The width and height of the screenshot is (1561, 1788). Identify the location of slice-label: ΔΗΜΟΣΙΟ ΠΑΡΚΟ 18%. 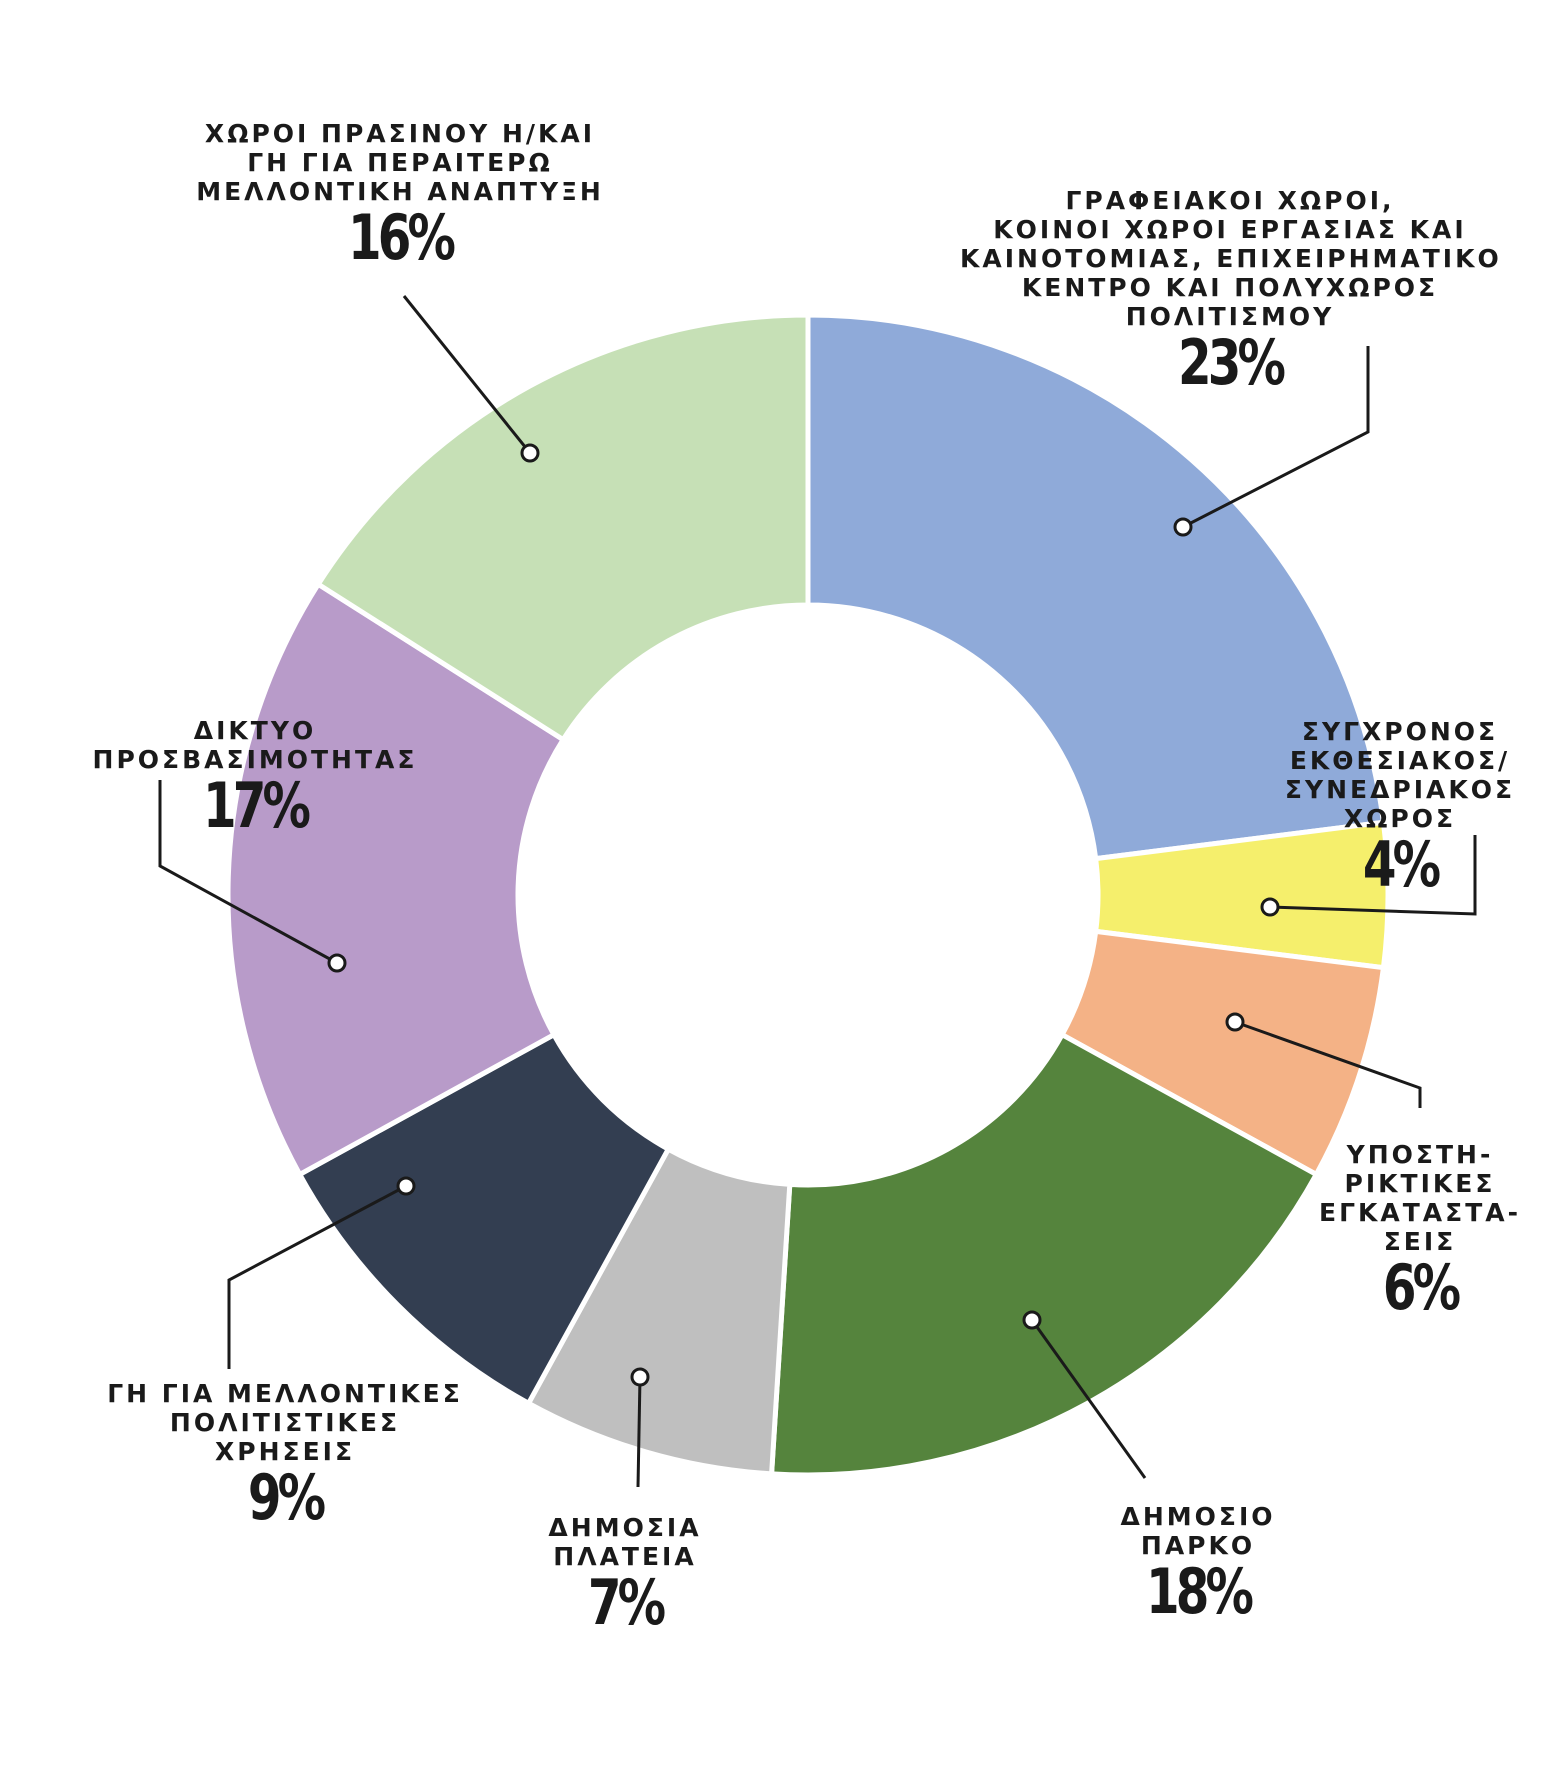
(1198, 1563).